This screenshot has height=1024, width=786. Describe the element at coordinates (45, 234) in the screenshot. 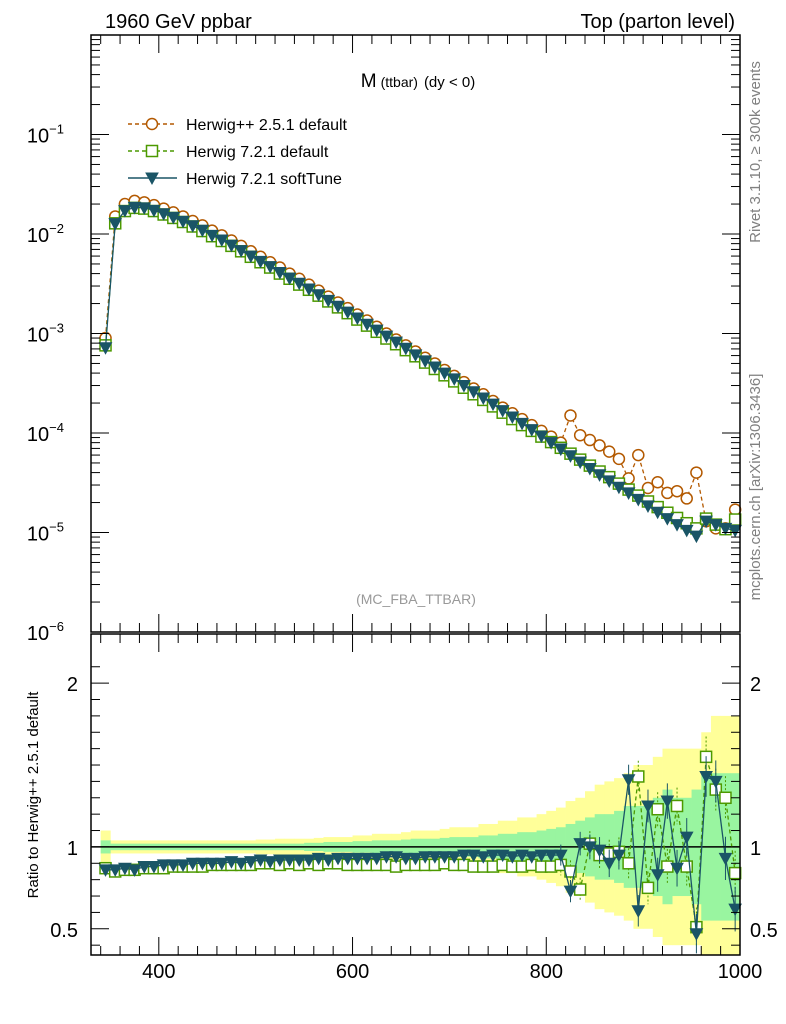

I see `y-tick-label: 10⁻²` at that location.